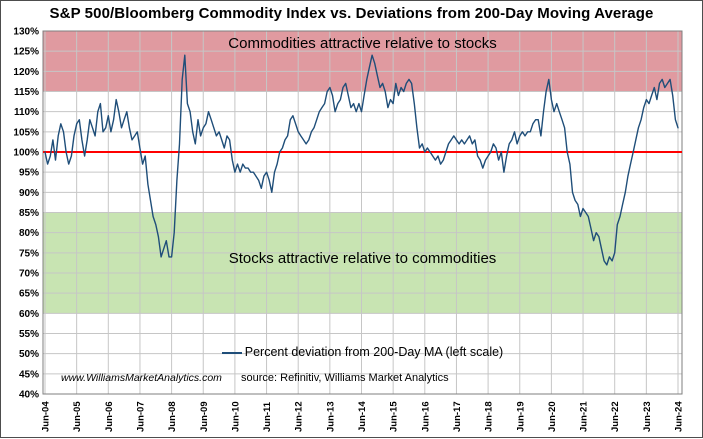  What do you see at coordinates (29, 253) in the screenshot?
I see `y-tick-label: 75%` at bounding box center [29, 253].